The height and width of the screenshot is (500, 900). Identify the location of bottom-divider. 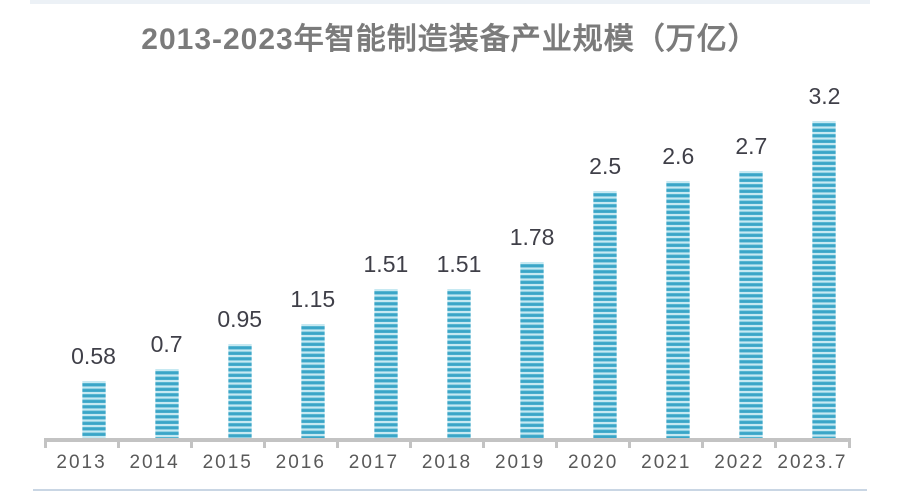
(450, 490).